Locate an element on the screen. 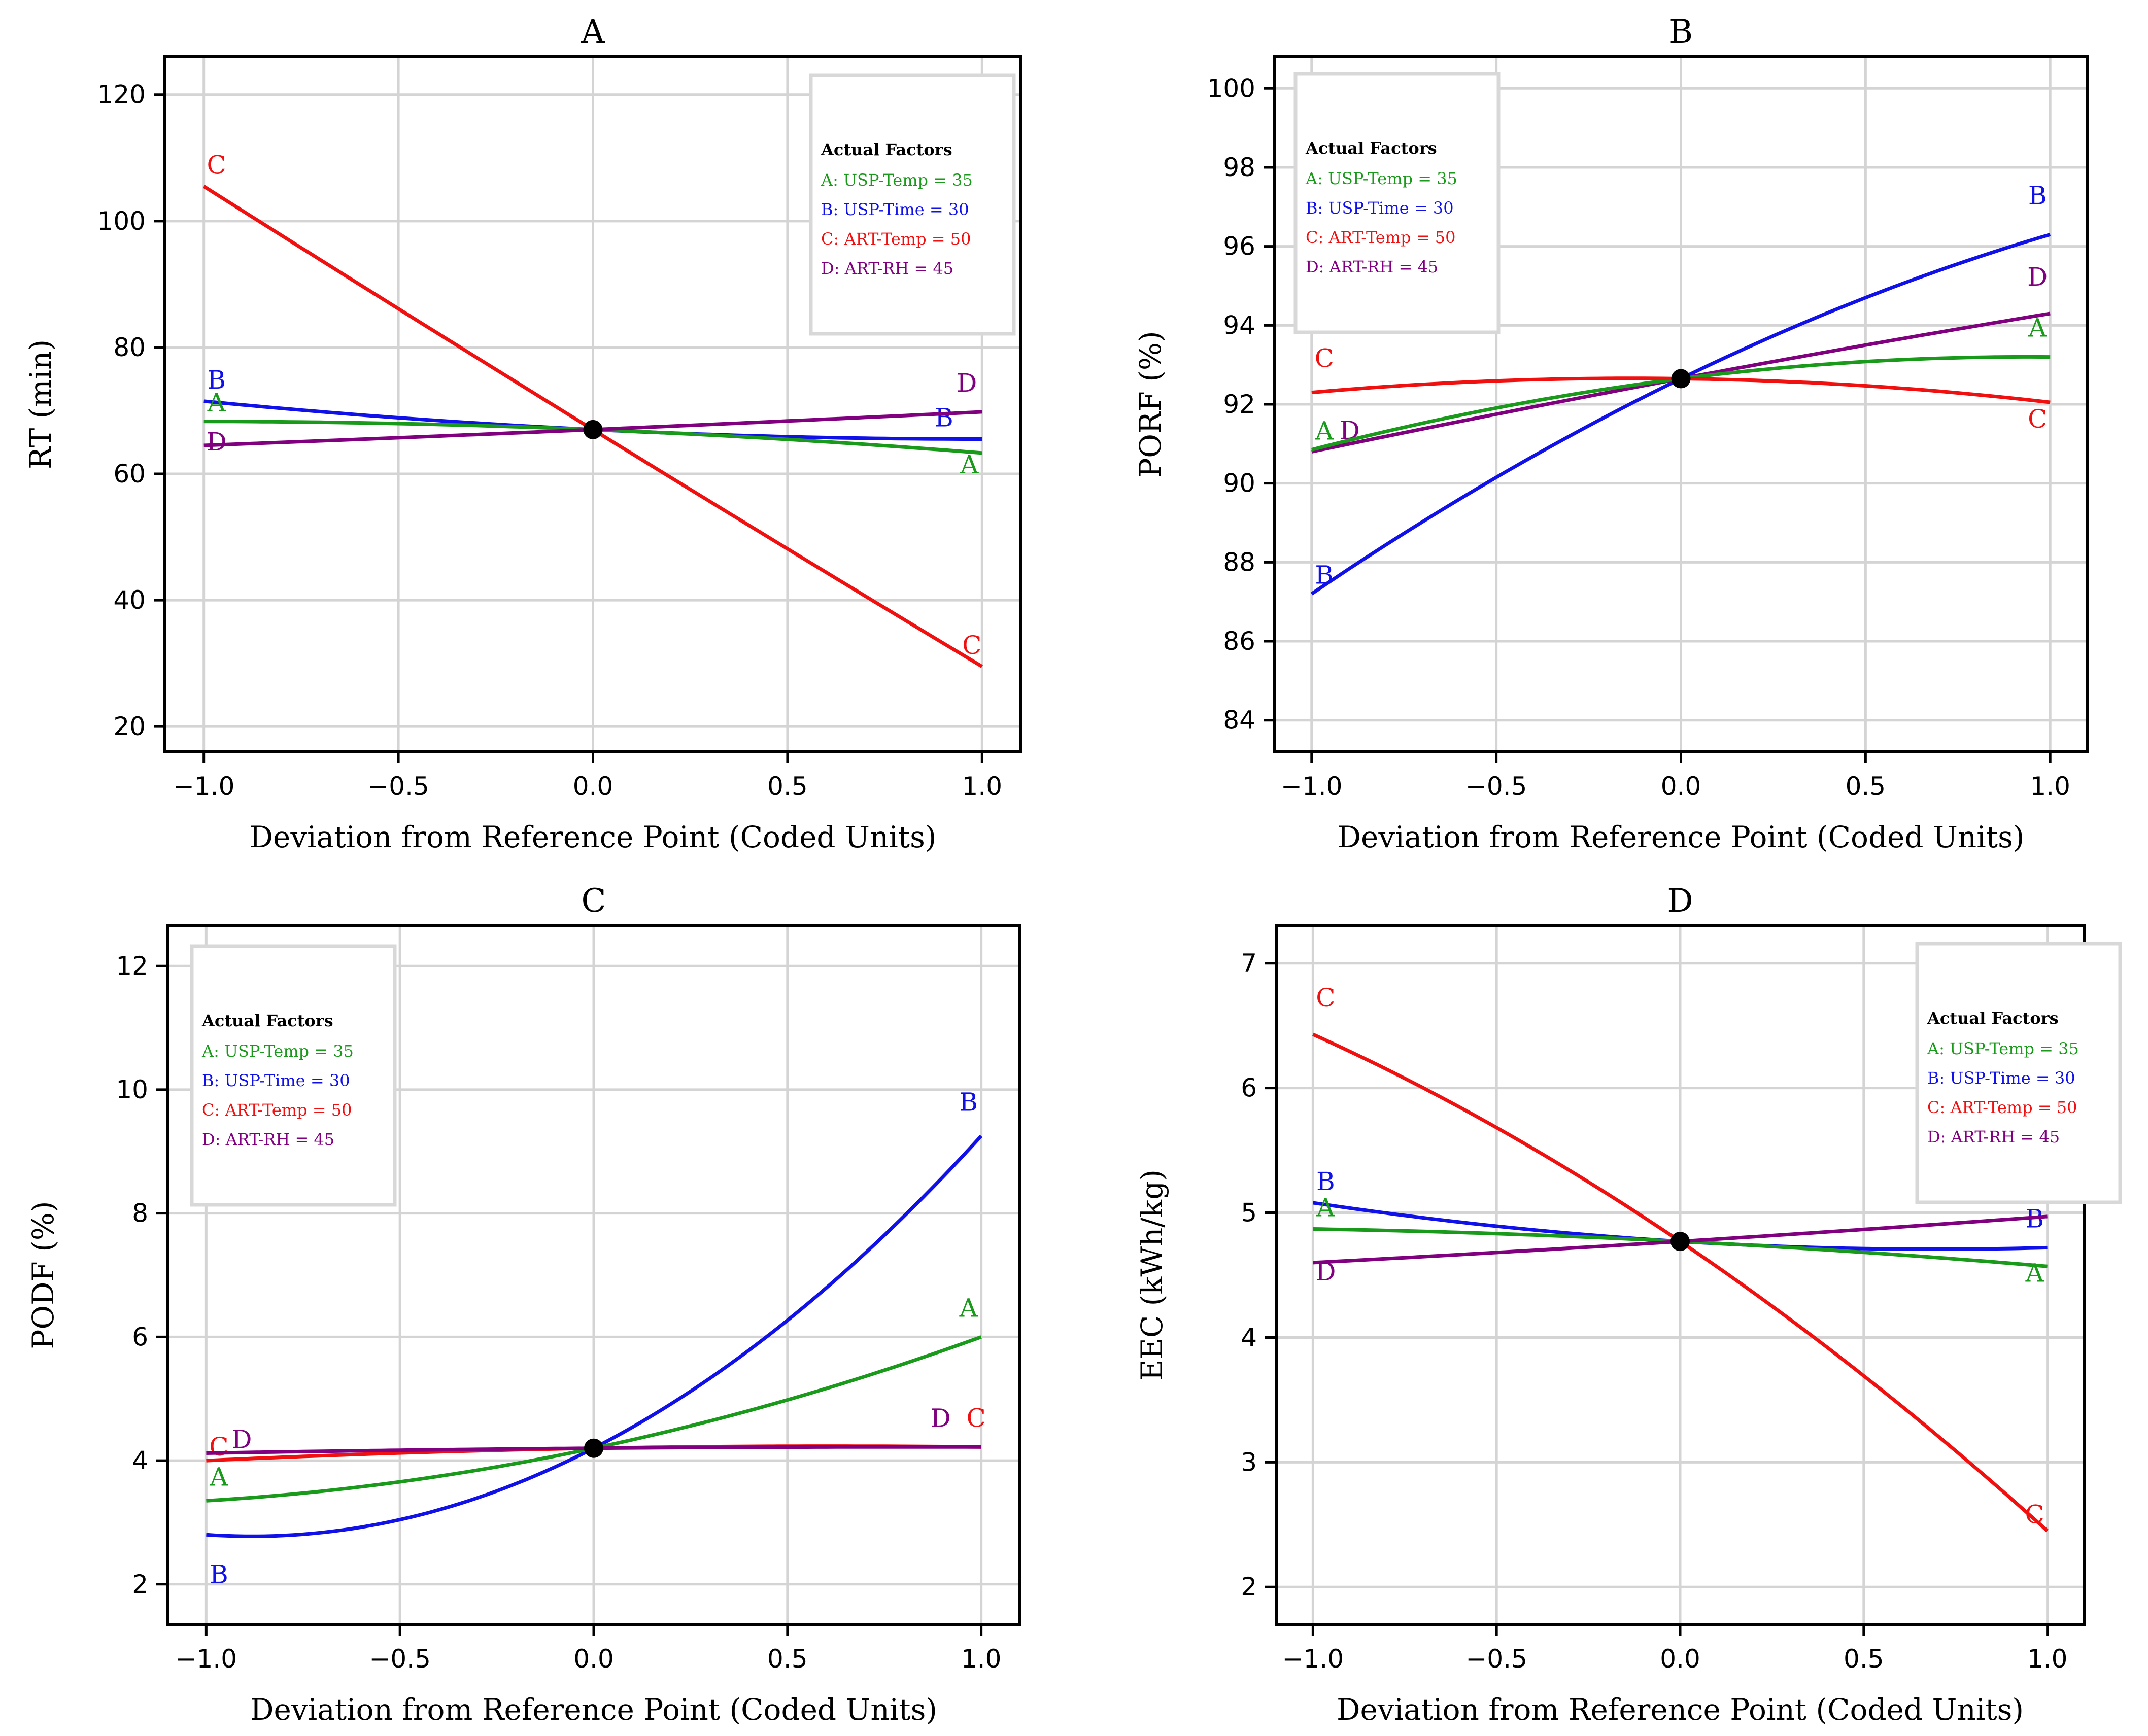 The width and height of the screenshot is (2148, 1736). y-tick-label: 96 is located at coordinates (1239, 246).